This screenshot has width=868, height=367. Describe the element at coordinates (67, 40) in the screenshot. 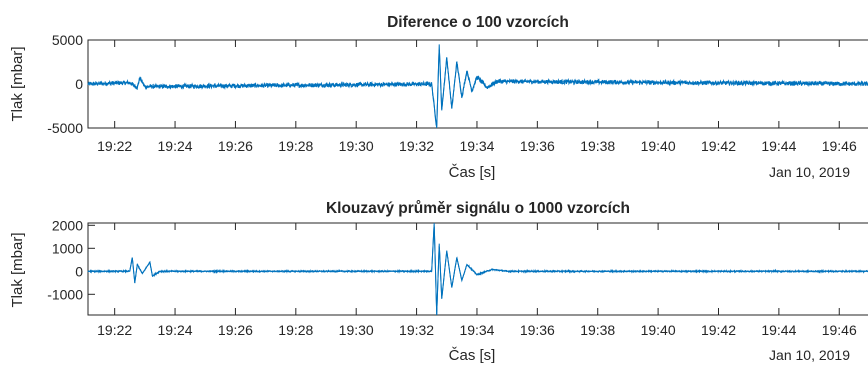

I see `y-tick-label: 5000` at that location.